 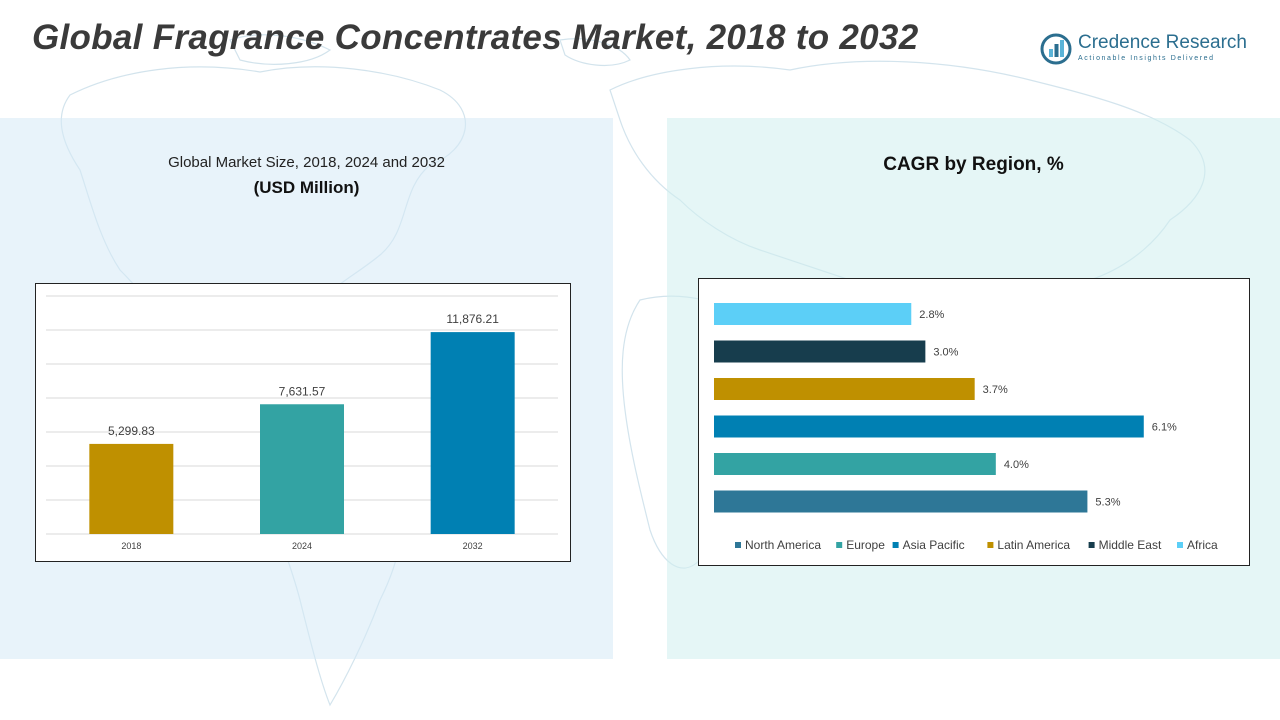 What do you see at coordinates (131, 546) in the screenshot?
I see `x-tick-label: 2018` at bounding box center [131, 546].